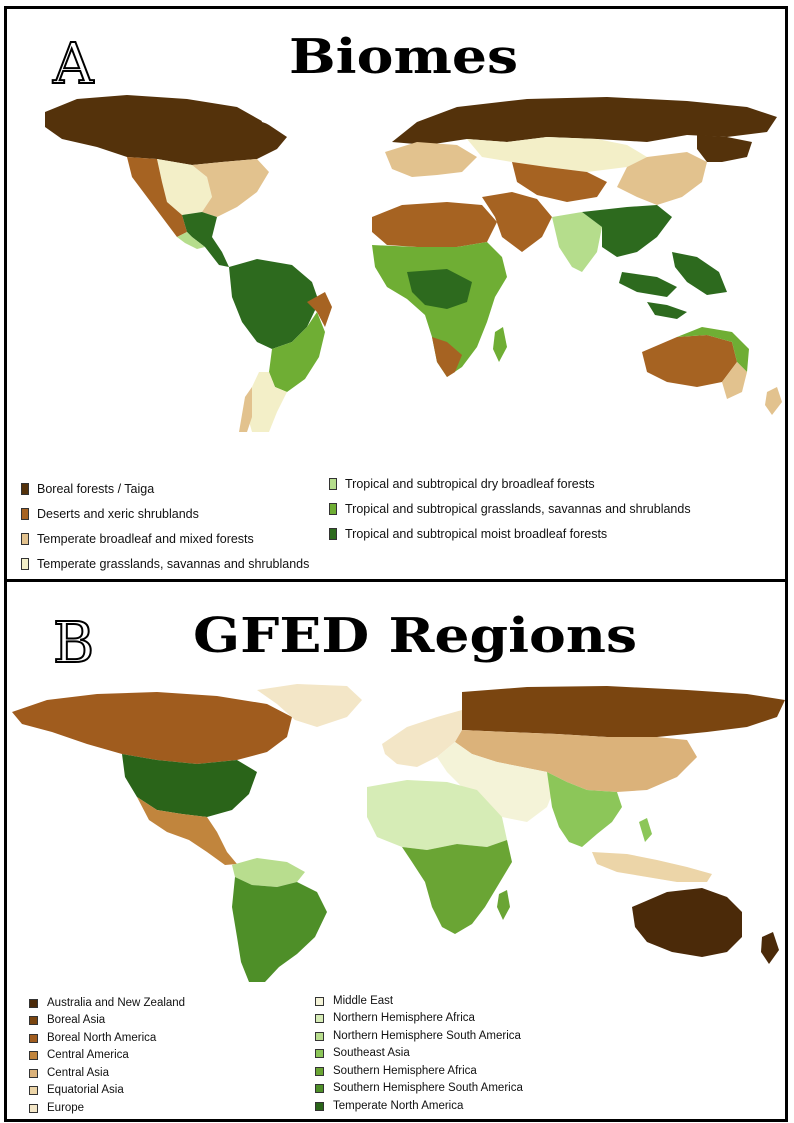  Describe the element at coordinates (266, 402) in the screenshot. I see `south-america-grassland` at that location.